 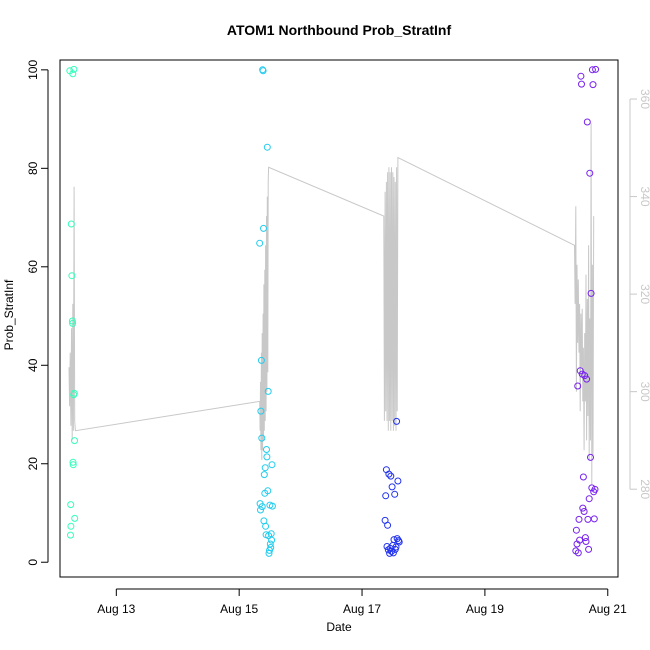 I want to click on x-tick-label: Aug 15, so click(x=239, y=609).